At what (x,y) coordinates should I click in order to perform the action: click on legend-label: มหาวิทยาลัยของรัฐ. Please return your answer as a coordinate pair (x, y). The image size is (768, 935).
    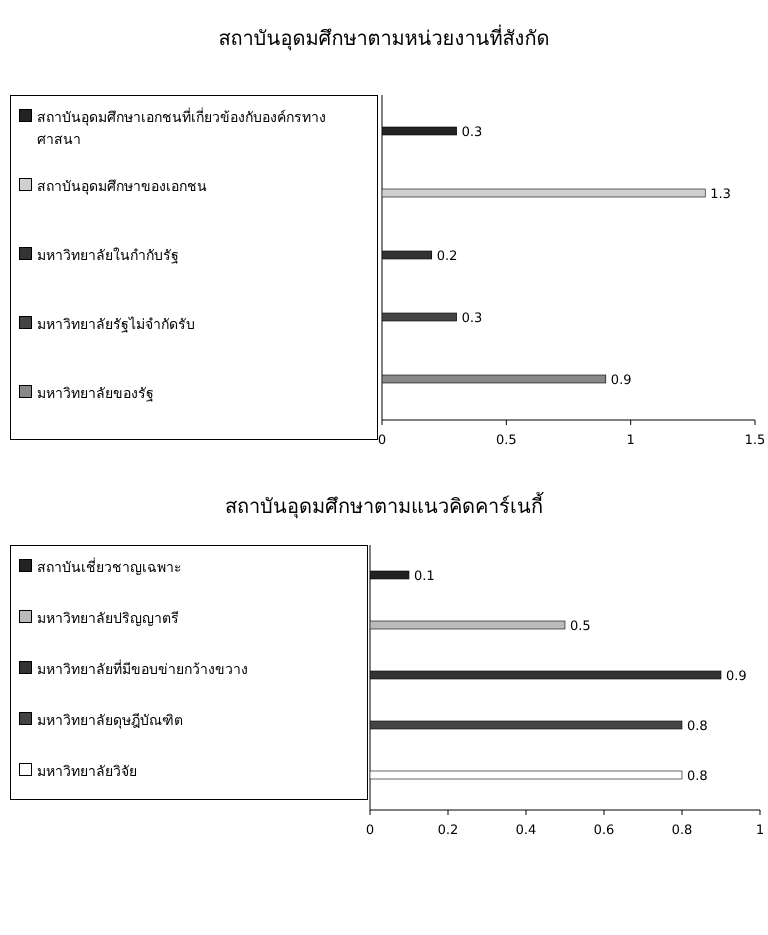
    Looking at the image, I should click on (95, 394).